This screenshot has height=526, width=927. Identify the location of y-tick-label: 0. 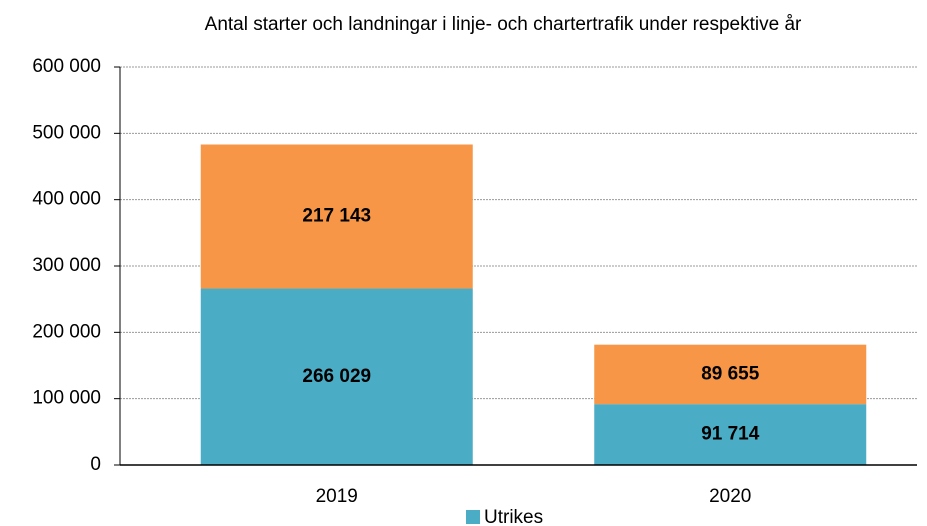
(95, 464).